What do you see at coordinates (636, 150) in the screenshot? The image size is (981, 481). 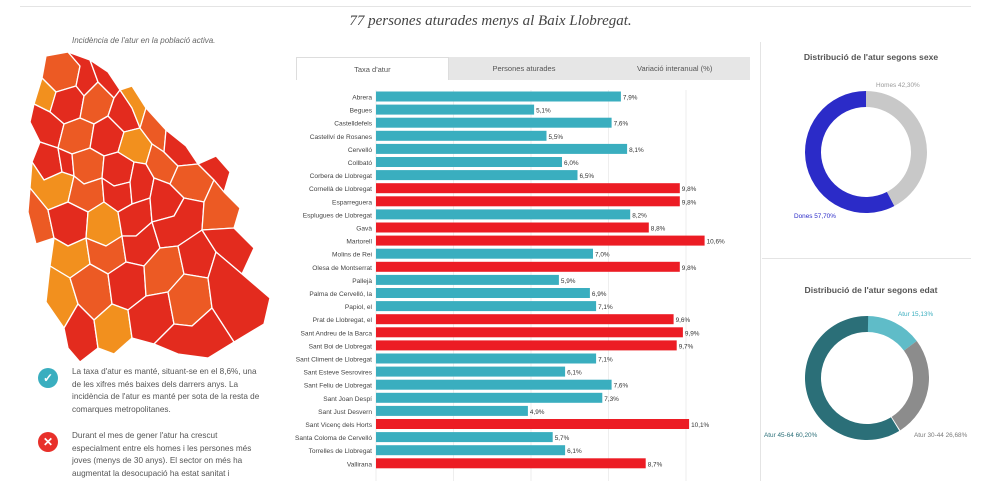 I see `bar-value-label: 8,1%` at bounding box center [636, 150].